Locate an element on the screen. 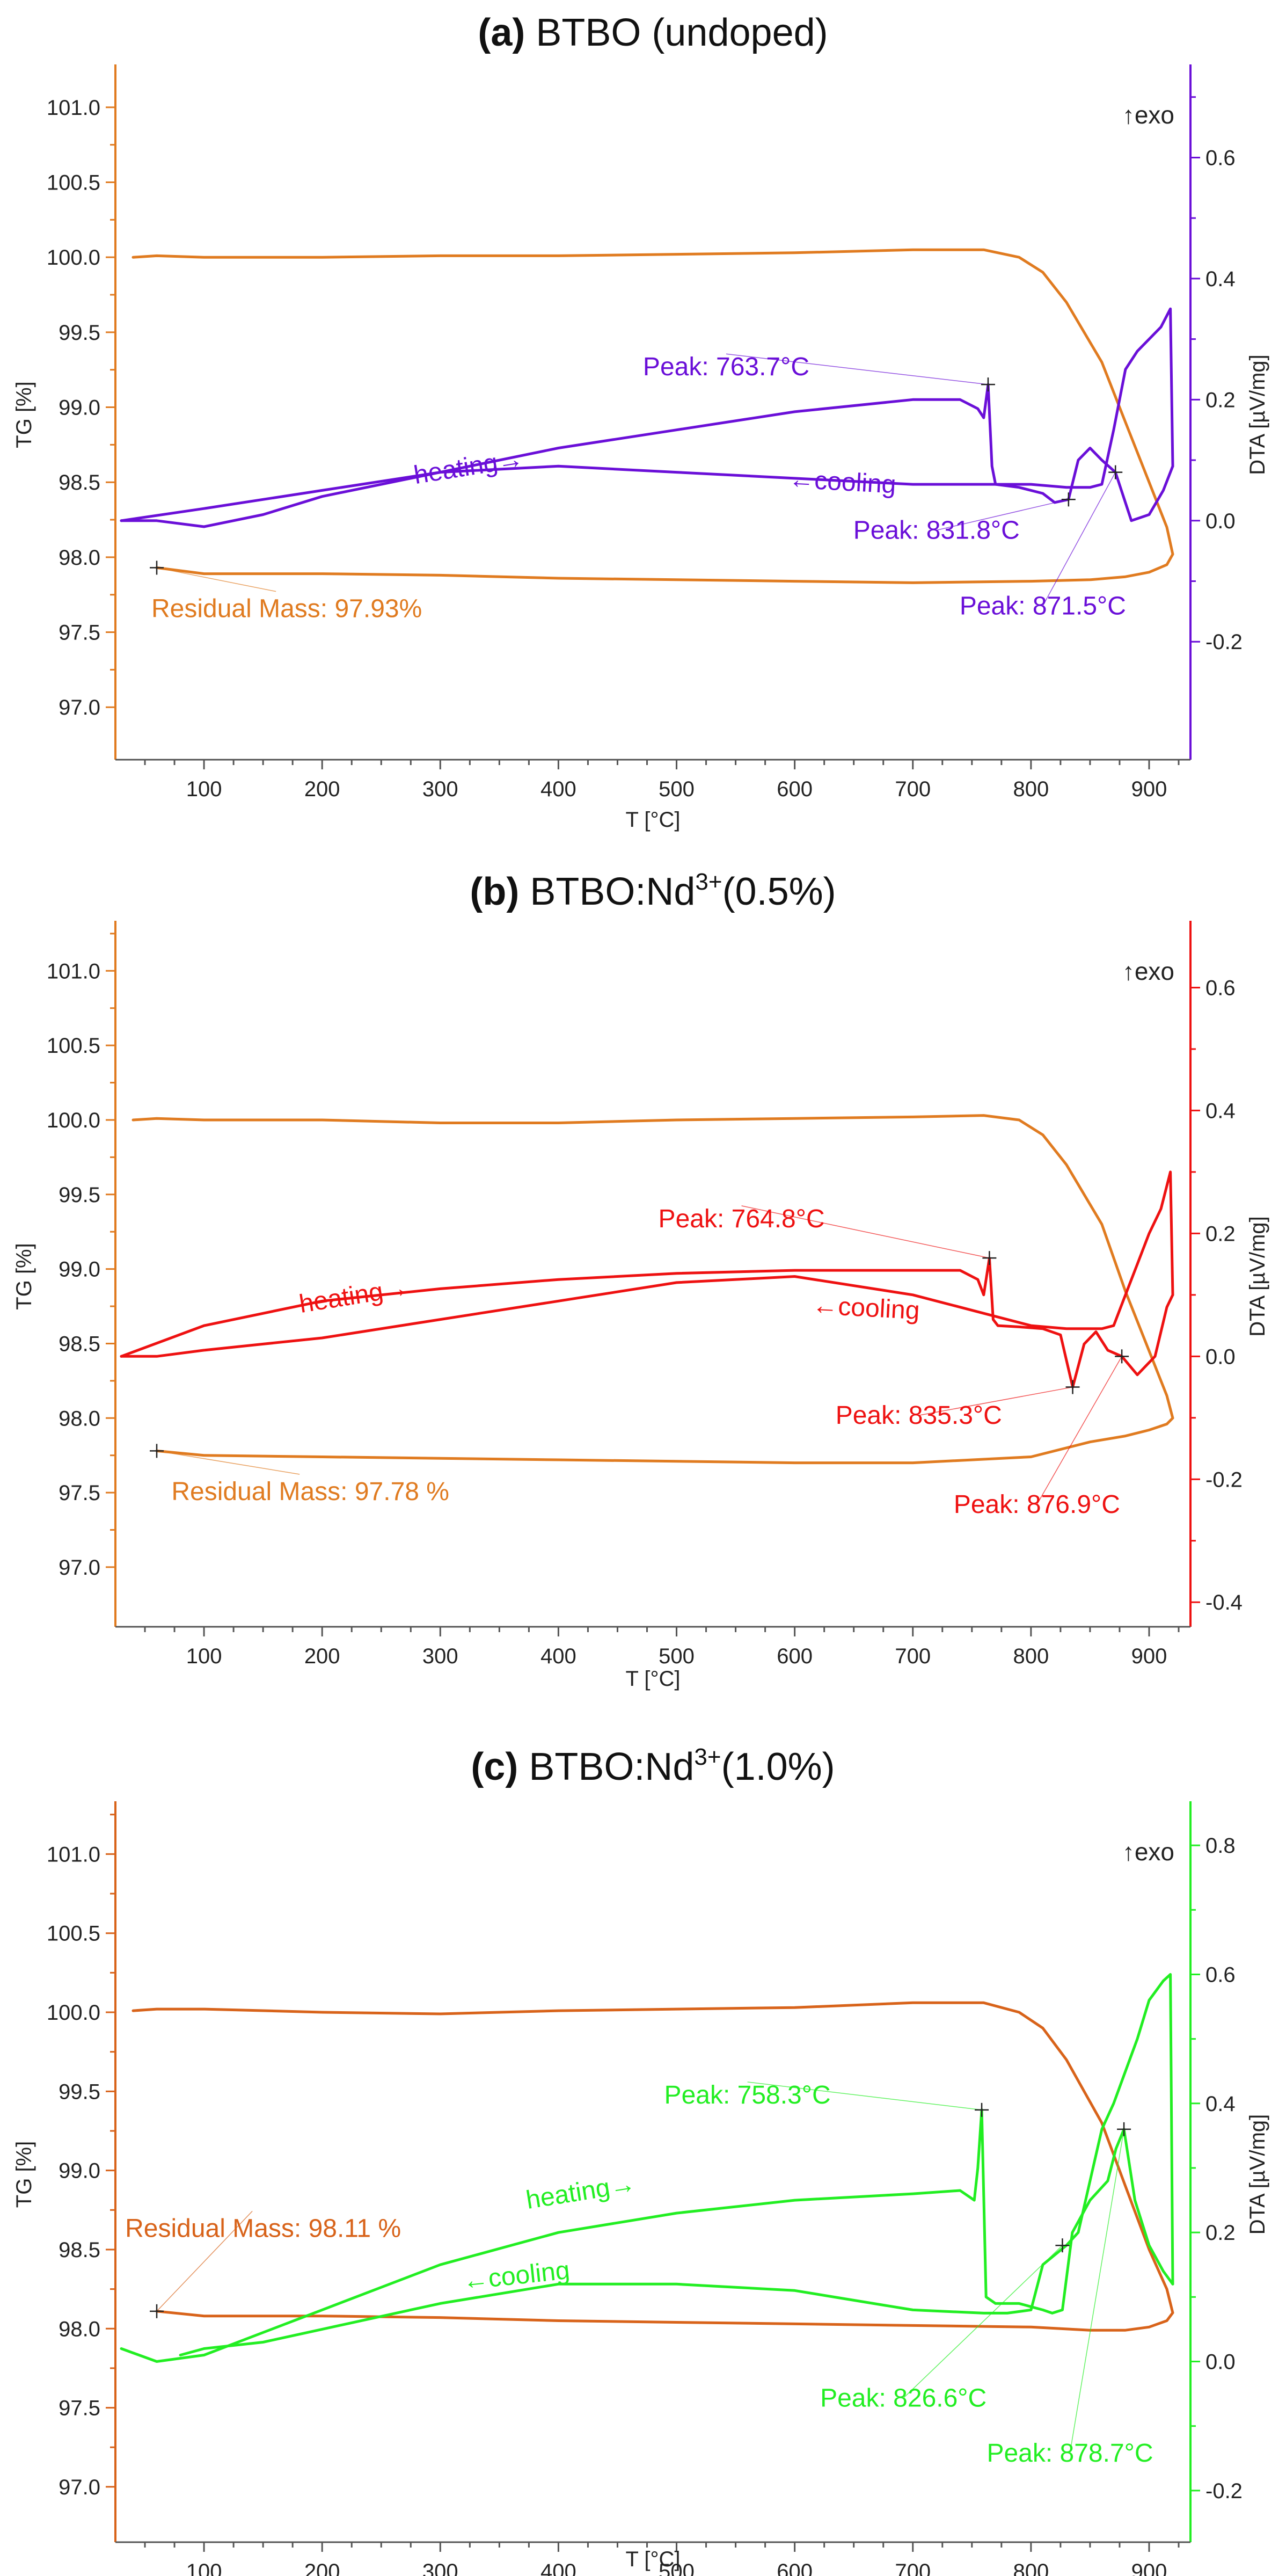 Image resolution: width=1286 pixels, height=2576 pixels. dta-cooling-curve is located at coordinates (676, 2164).